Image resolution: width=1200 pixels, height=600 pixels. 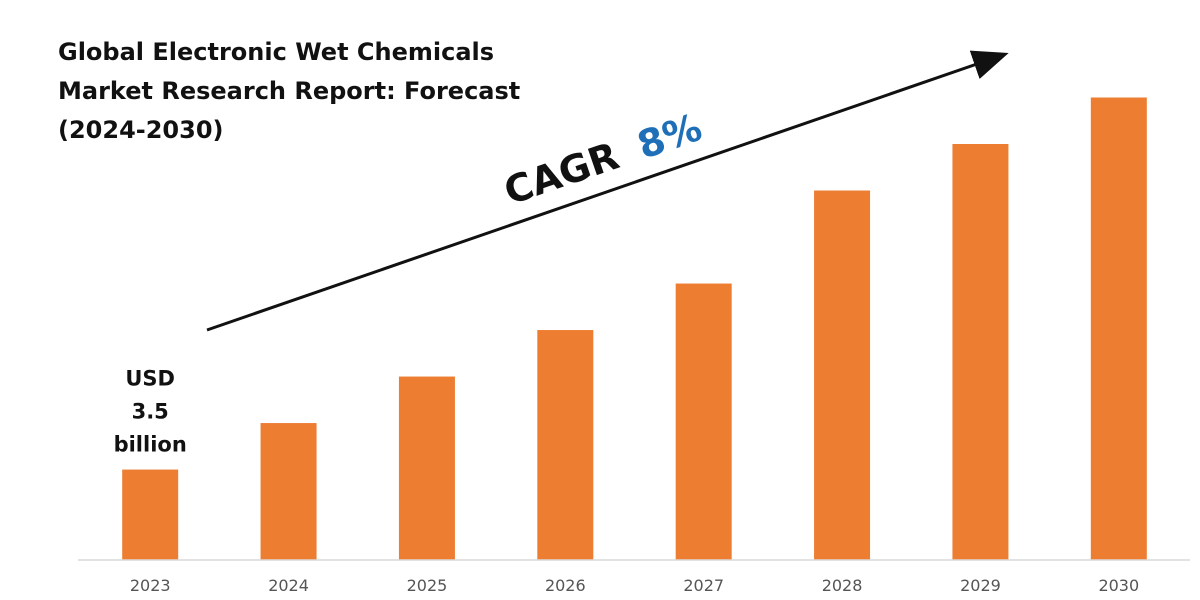 What do you see at coordinates (842, 375) in the screenshot?
I see `bar-2028` at bounding box center [842, 375].